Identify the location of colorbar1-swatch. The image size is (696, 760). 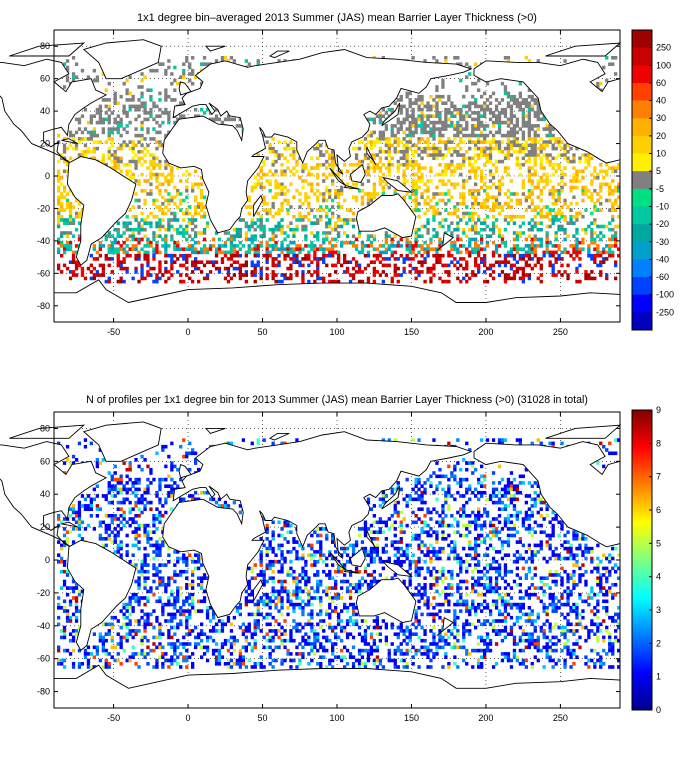
(642, 233).